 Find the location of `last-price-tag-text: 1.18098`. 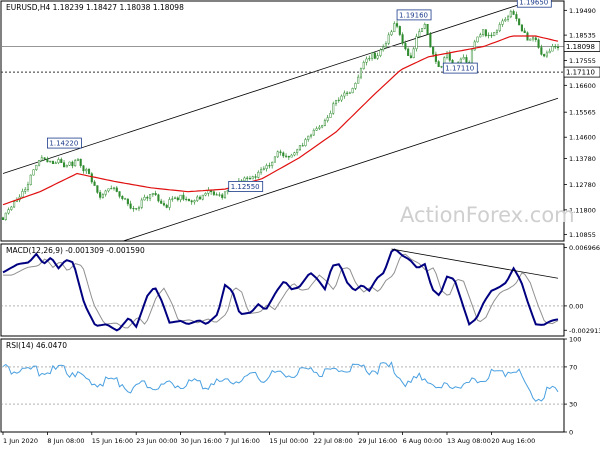

last-price-tag-text: 1.18098 is located at coordinates (580, 47).